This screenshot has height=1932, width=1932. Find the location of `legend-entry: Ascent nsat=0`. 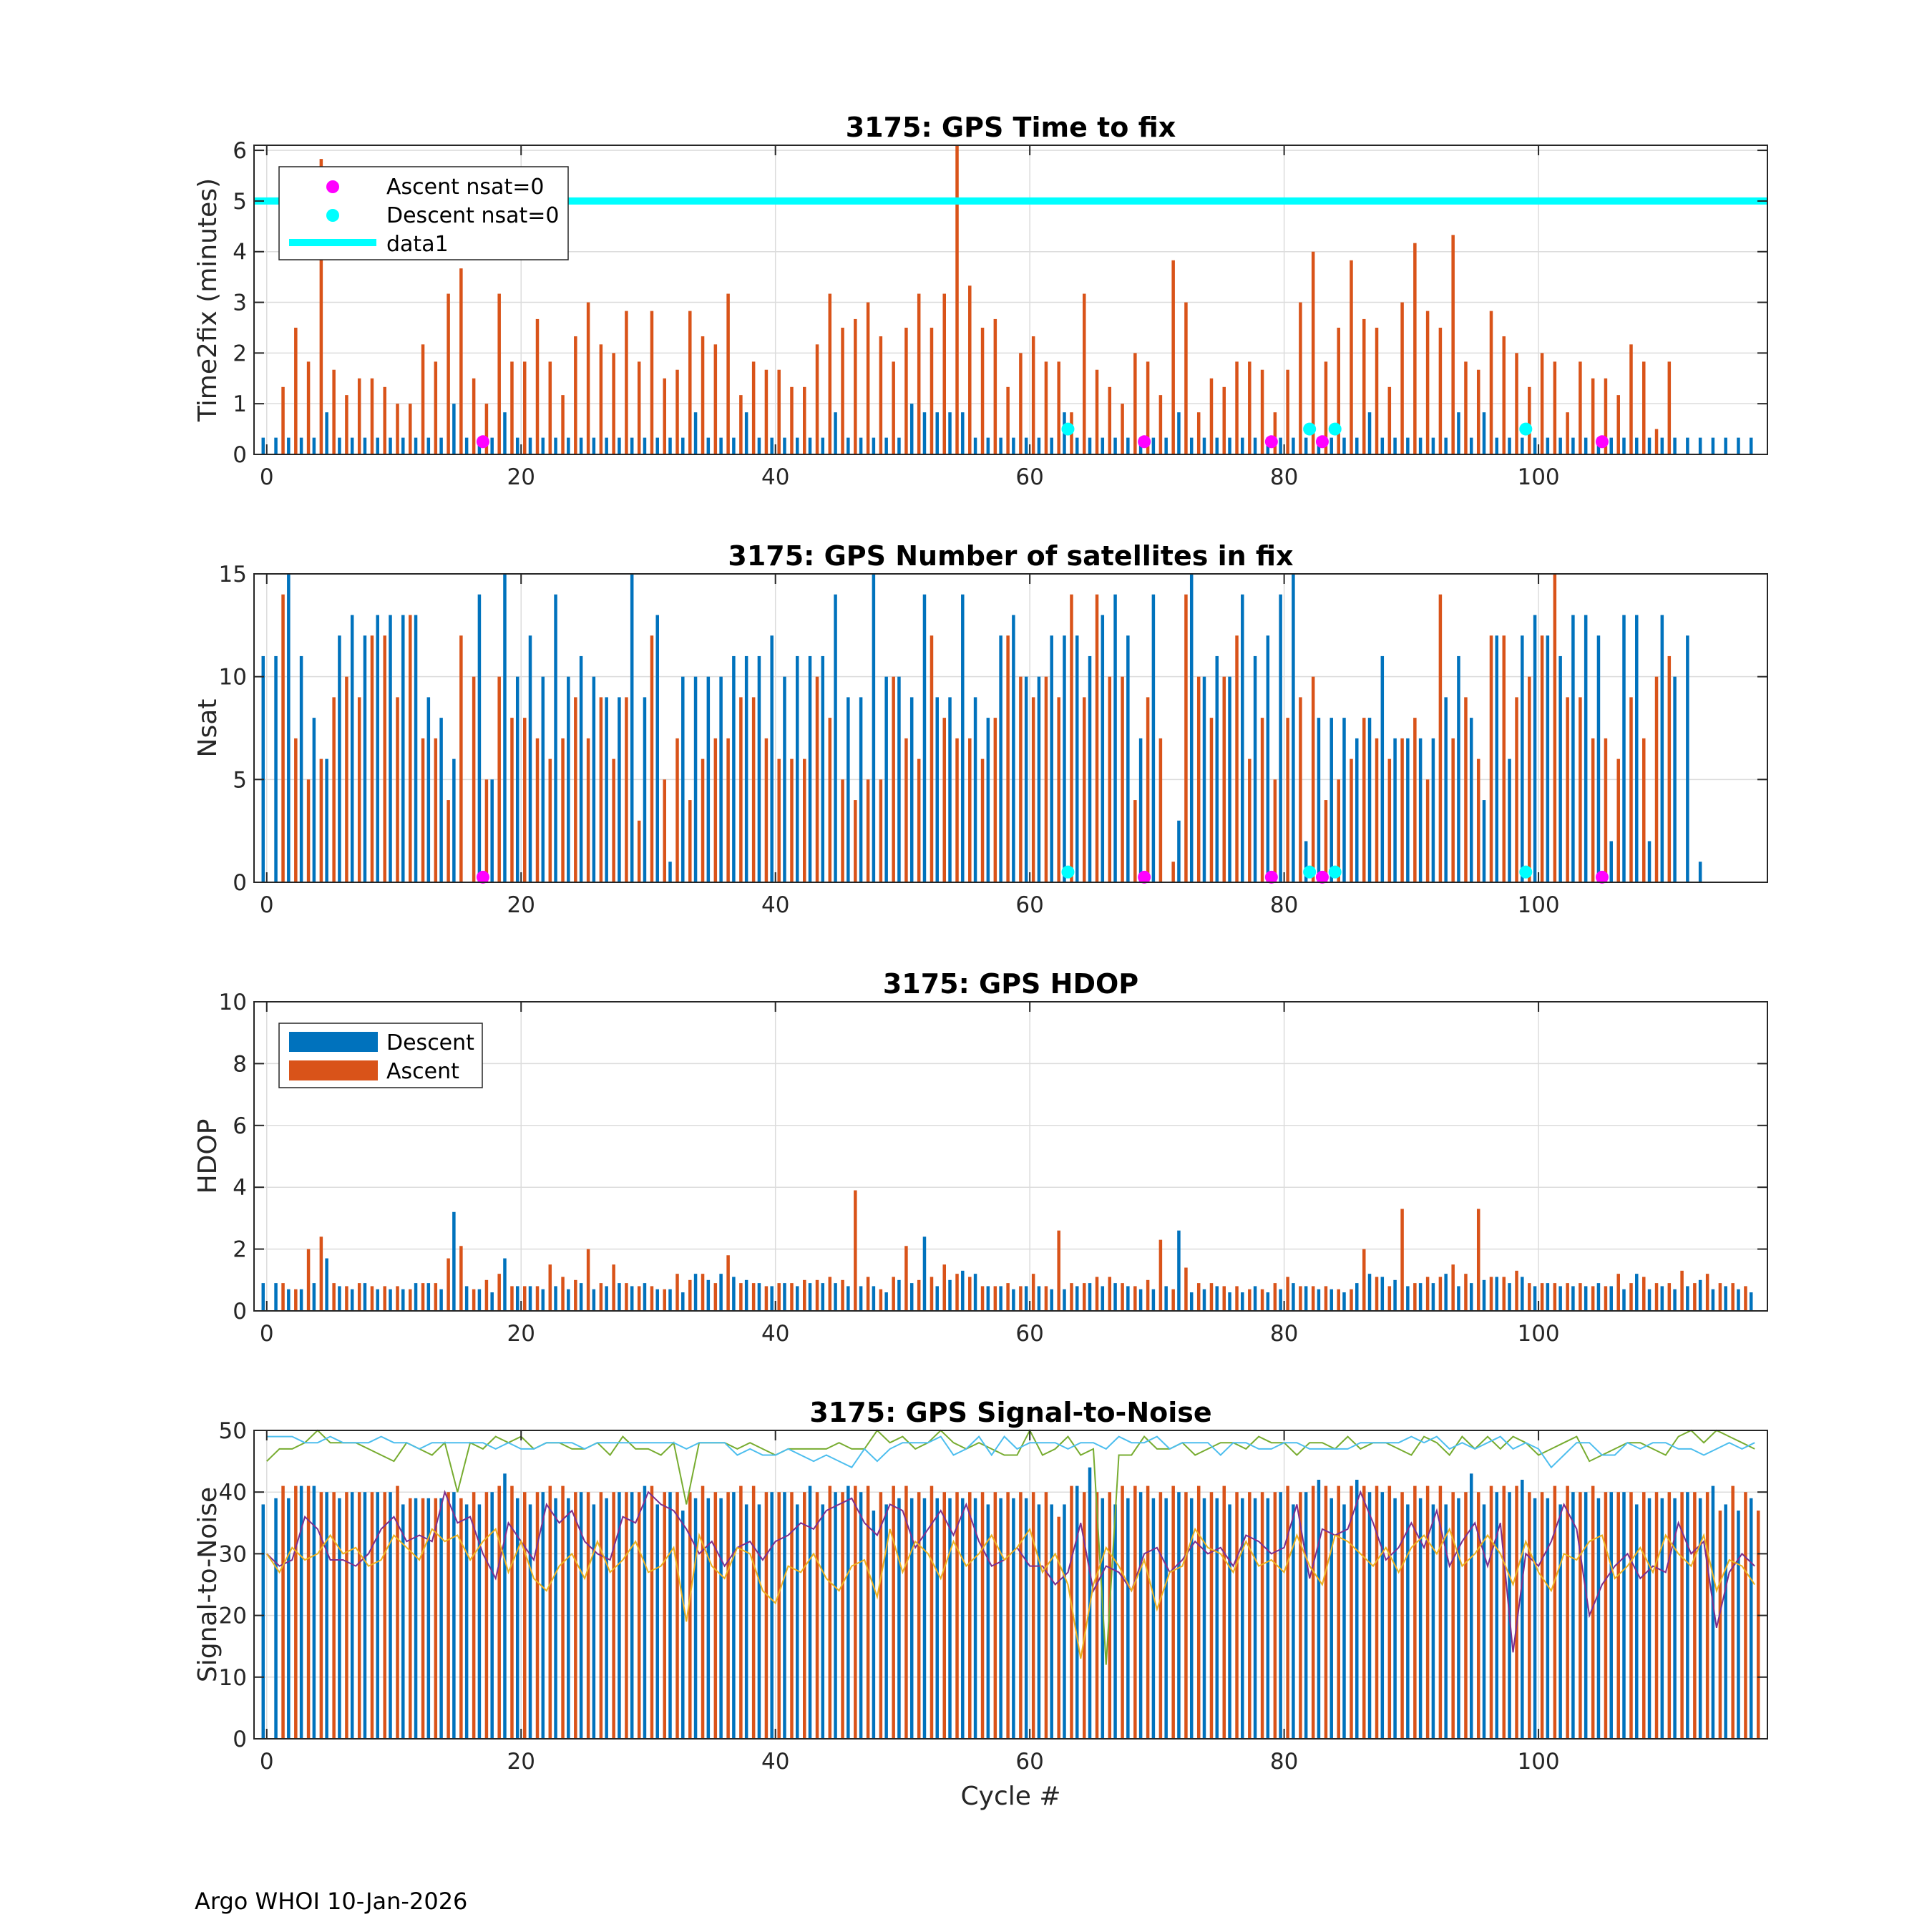

legend-entry: Ascent nsat=0 is located at coordinates (465, 187).